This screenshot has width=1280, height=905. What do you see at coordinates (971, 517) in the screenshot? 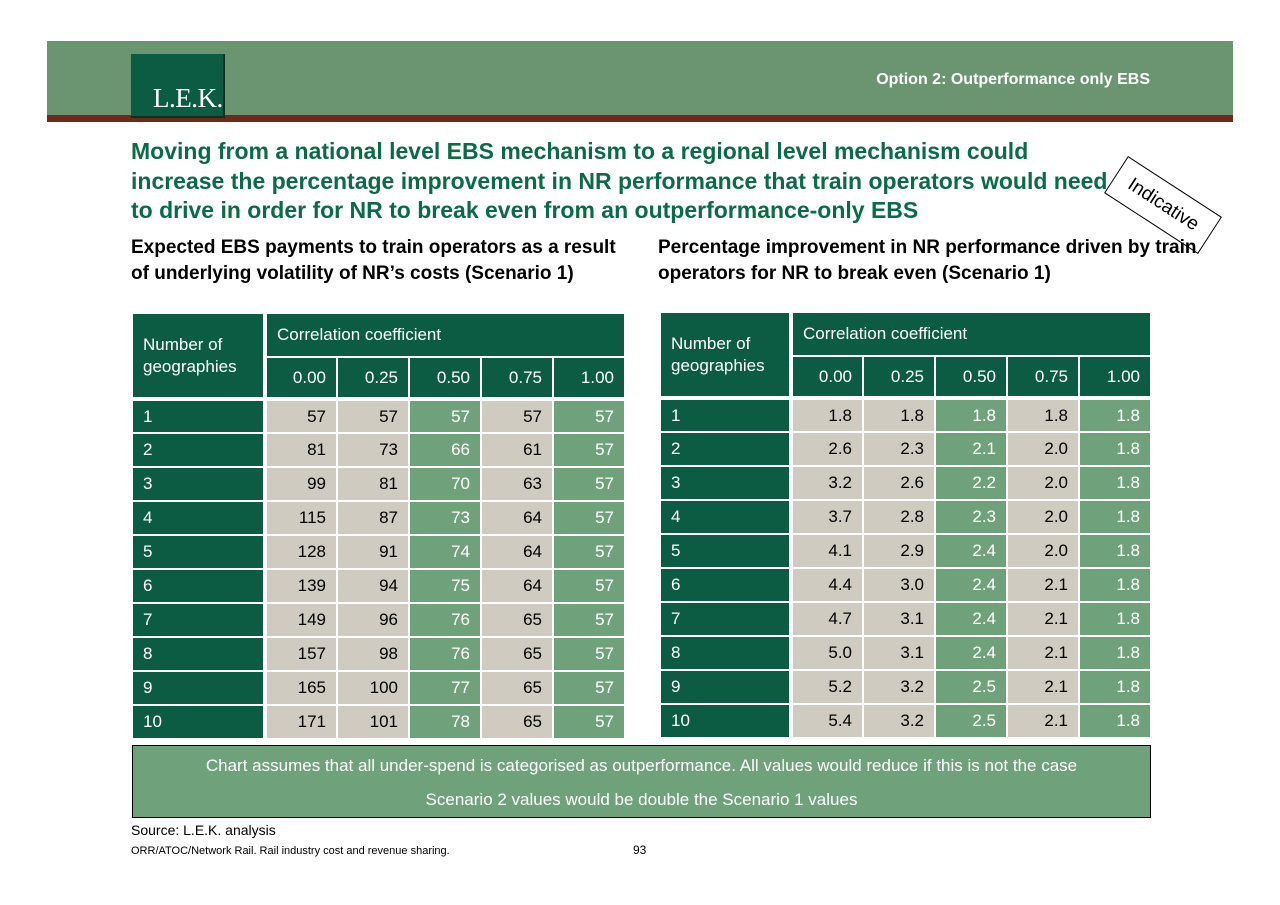
I see `value-cell: 2.3` at bounding box center [971, 517].